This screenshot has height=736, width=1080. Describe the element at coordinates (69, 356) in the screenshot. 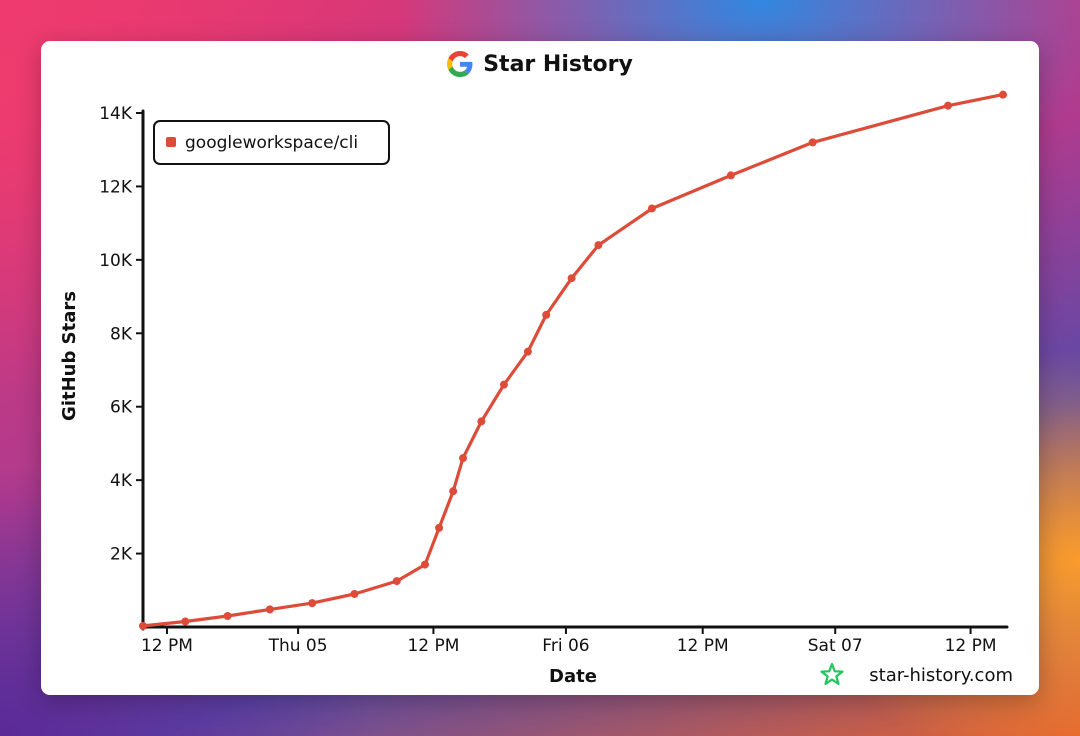

I see `y-axis-title: GitHub Stars` at that location.